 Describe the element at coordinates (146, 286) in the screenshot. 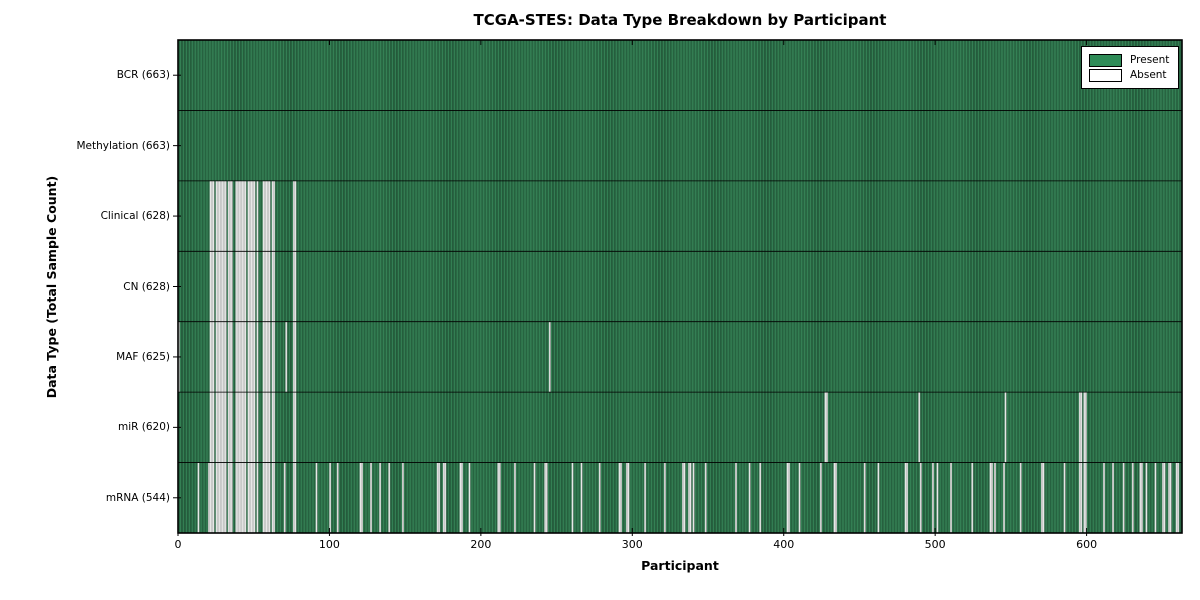

I see `y-tick-label-CN: CN (628)` at that location.